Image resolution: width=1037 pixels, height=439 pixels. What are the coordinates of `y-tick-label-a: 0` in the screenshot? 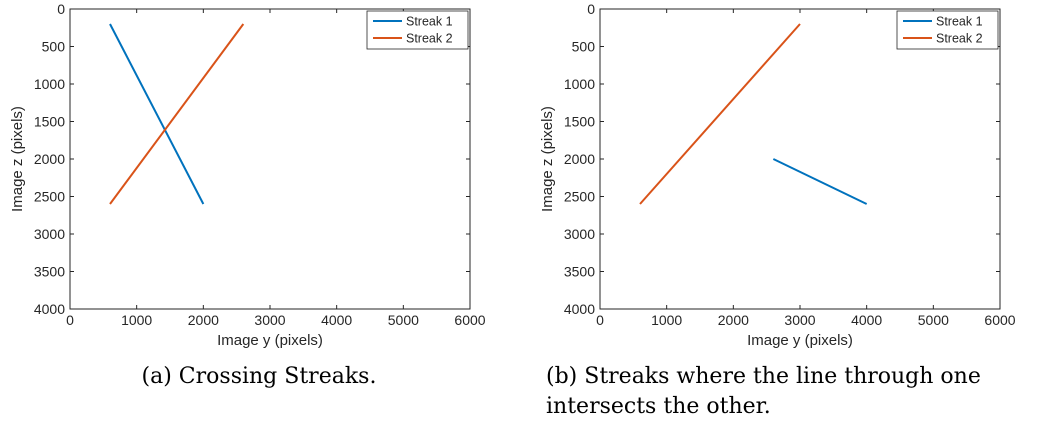 It's located at (61, 9).